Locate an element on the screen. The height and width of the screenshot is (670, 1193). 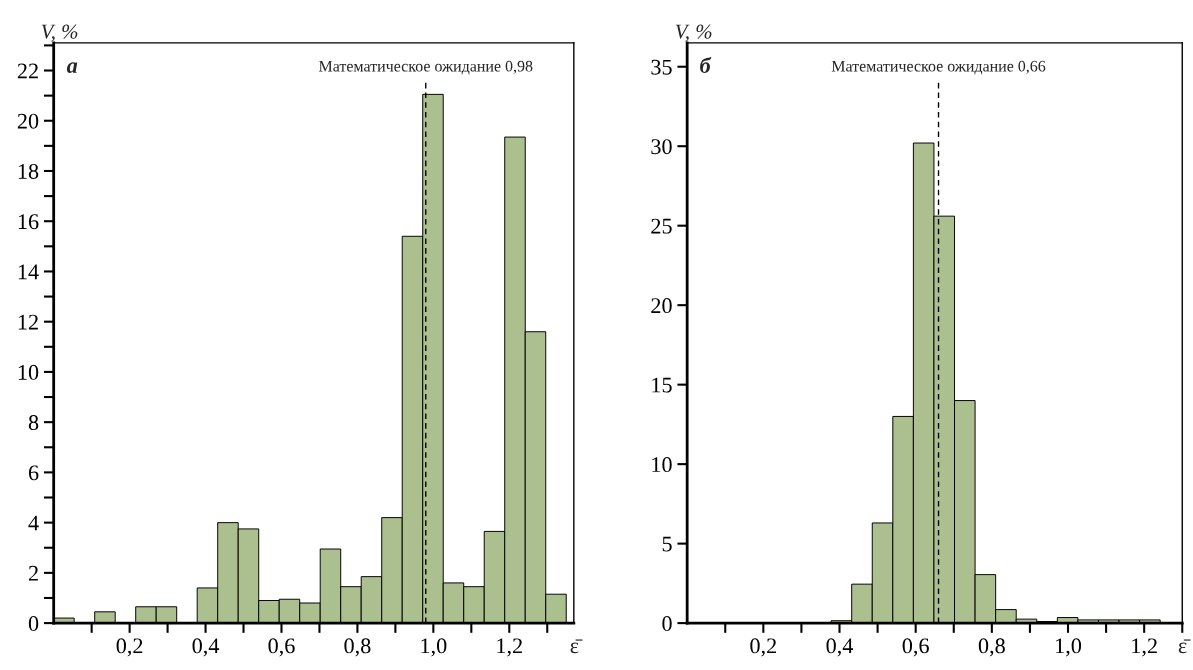
y-tick-label: 14 is located at coordinates (28, 272).